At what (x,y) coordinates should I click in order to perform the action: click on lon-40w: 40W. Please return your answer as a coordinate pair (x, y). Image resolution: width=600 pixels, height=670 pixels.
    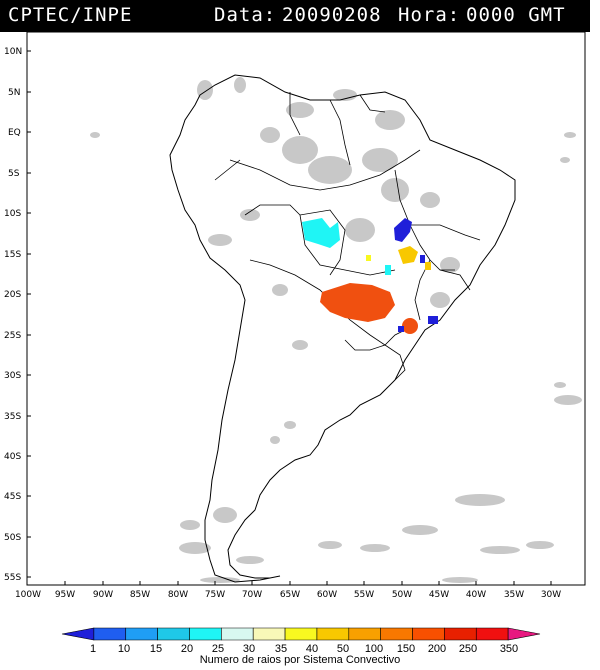
    Looking at the image, I should click on (476, 595).